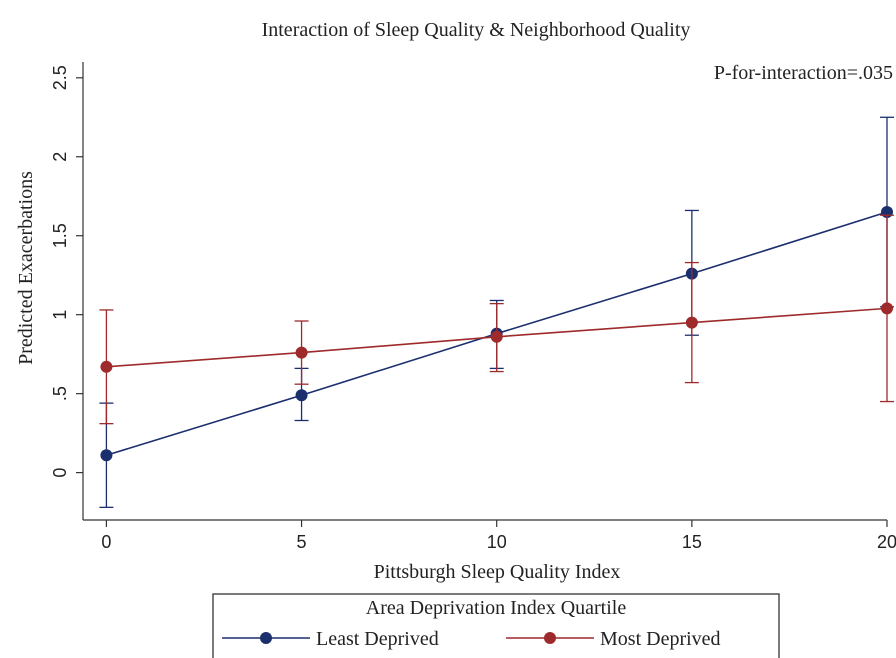 Image resolution: width=896 pixels, height=658 pixels. I want to click on x-tick-label: 5, so click(302, 542).